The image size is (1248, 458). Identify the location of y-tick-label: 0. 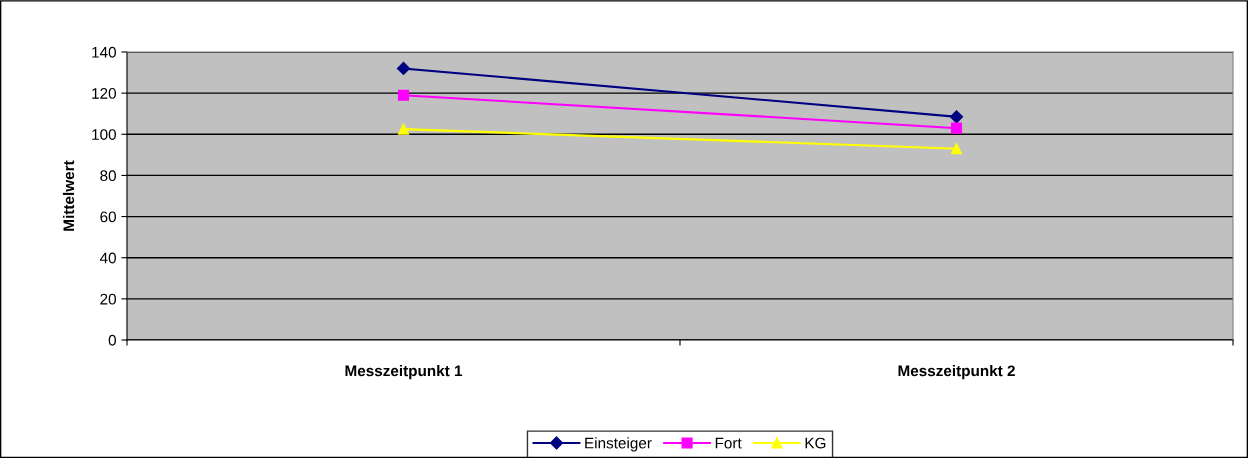
(112, 340).